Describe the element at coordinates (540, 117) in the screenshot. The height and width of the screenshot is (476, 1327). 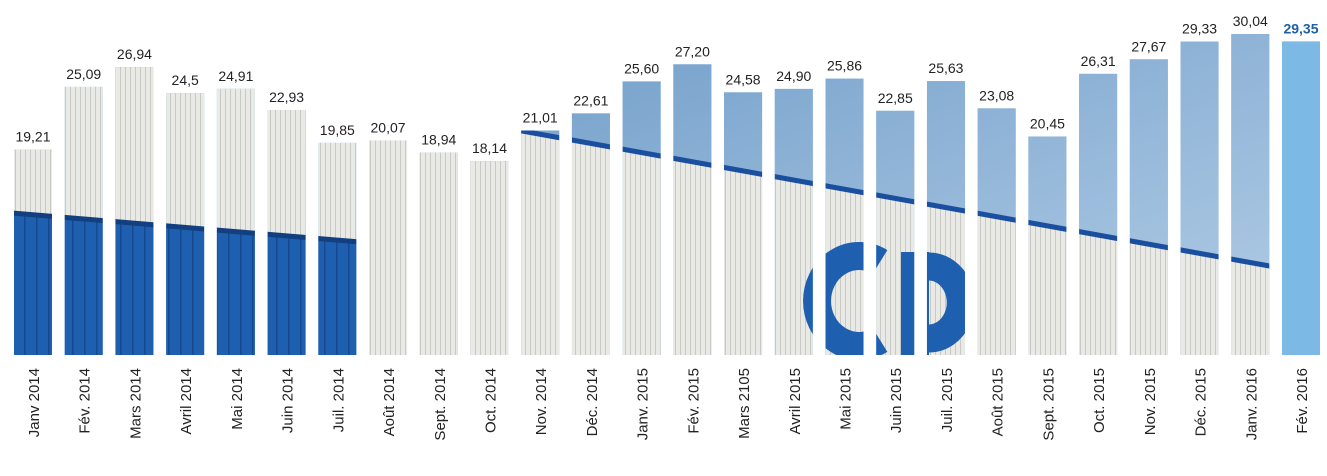
I see `value-label: 21,01` at that location.